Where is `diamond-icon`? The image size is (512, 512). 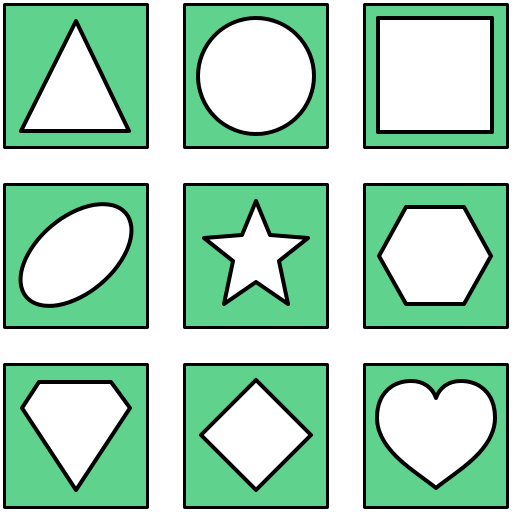
diamond-icon is located at coordinates (256, 435).